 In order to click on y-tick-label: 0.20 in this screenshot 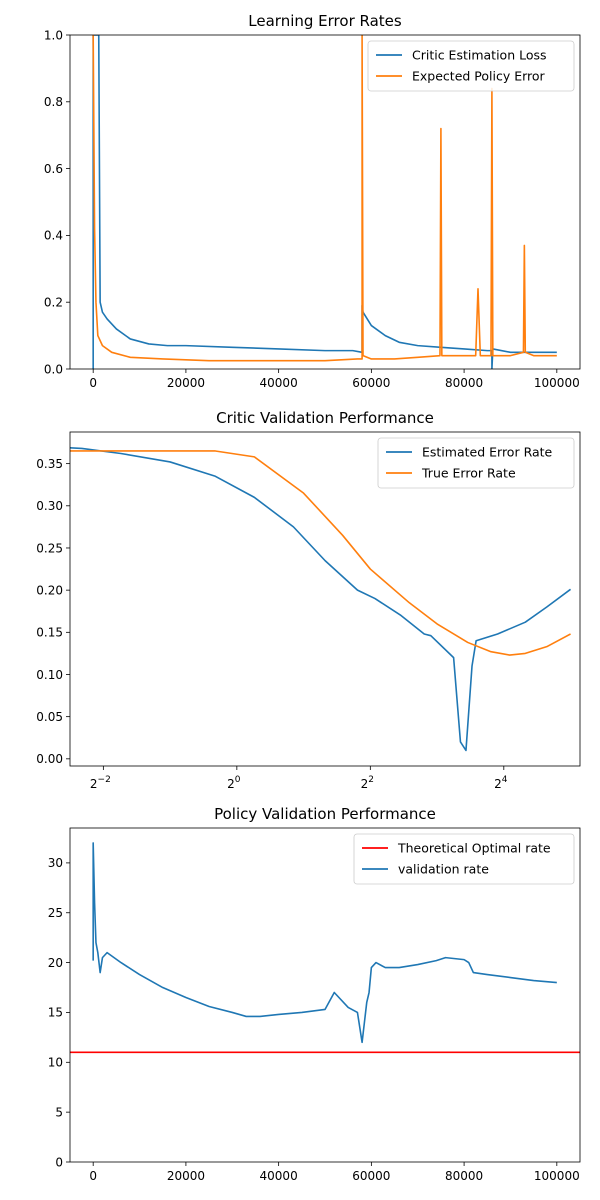, I will do `click(49, 590)`.